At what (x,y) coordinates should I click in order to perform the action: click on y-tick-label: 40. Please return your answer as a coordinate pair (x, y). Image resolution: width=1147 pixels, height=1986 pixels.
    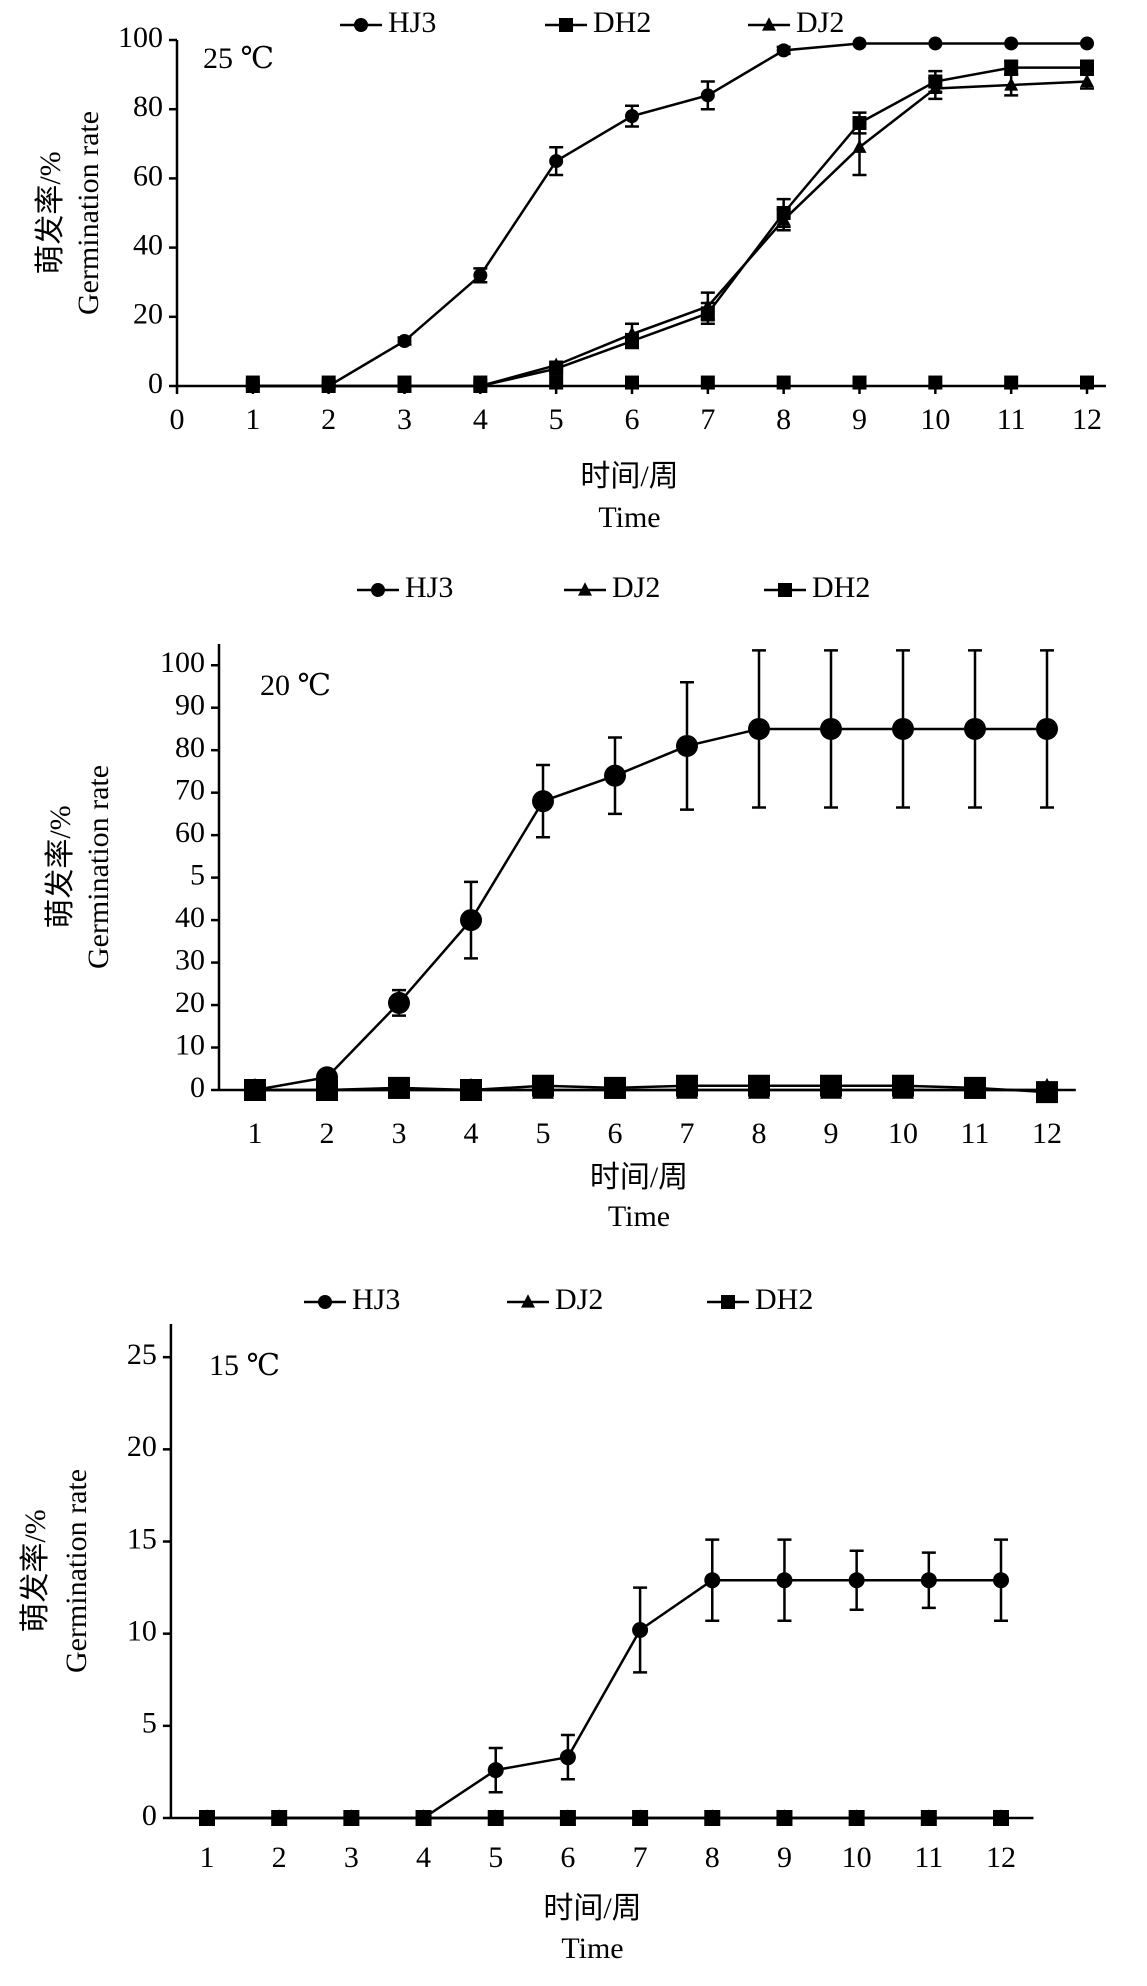
    Looking at the image, I should click on (148, 244).